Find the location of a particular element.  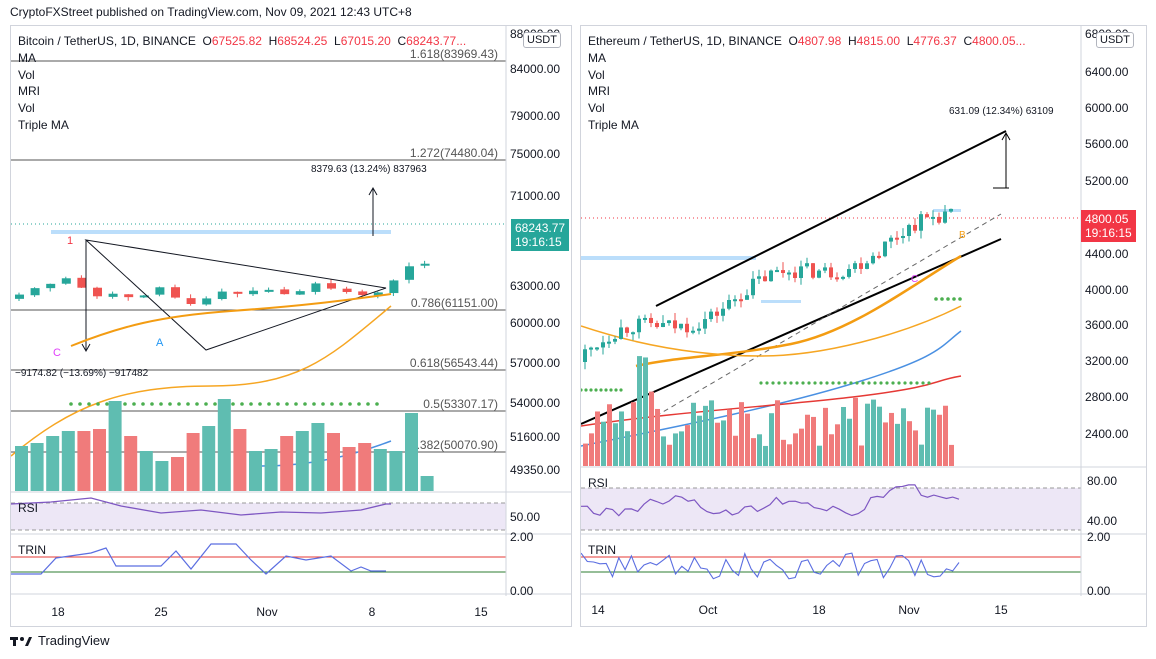

eth-price-tick: 2800.00 is located at coordinates (1107, 397).